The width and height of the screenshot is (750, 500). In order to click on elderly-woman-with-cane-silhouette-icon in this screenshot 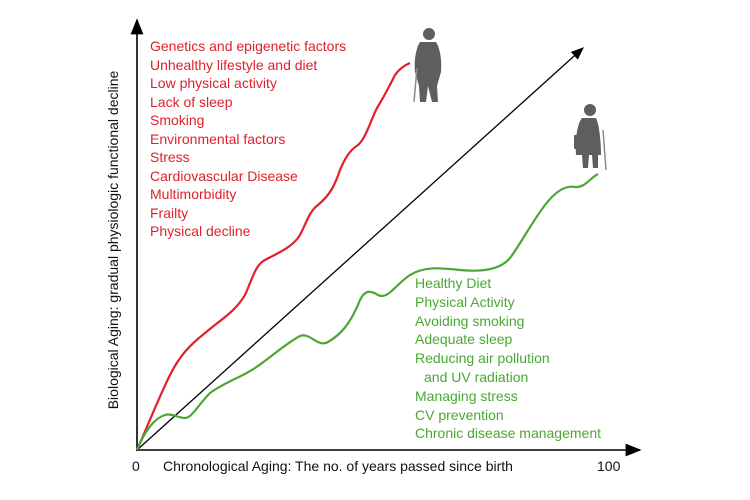, I will do `click(590, 137)`.